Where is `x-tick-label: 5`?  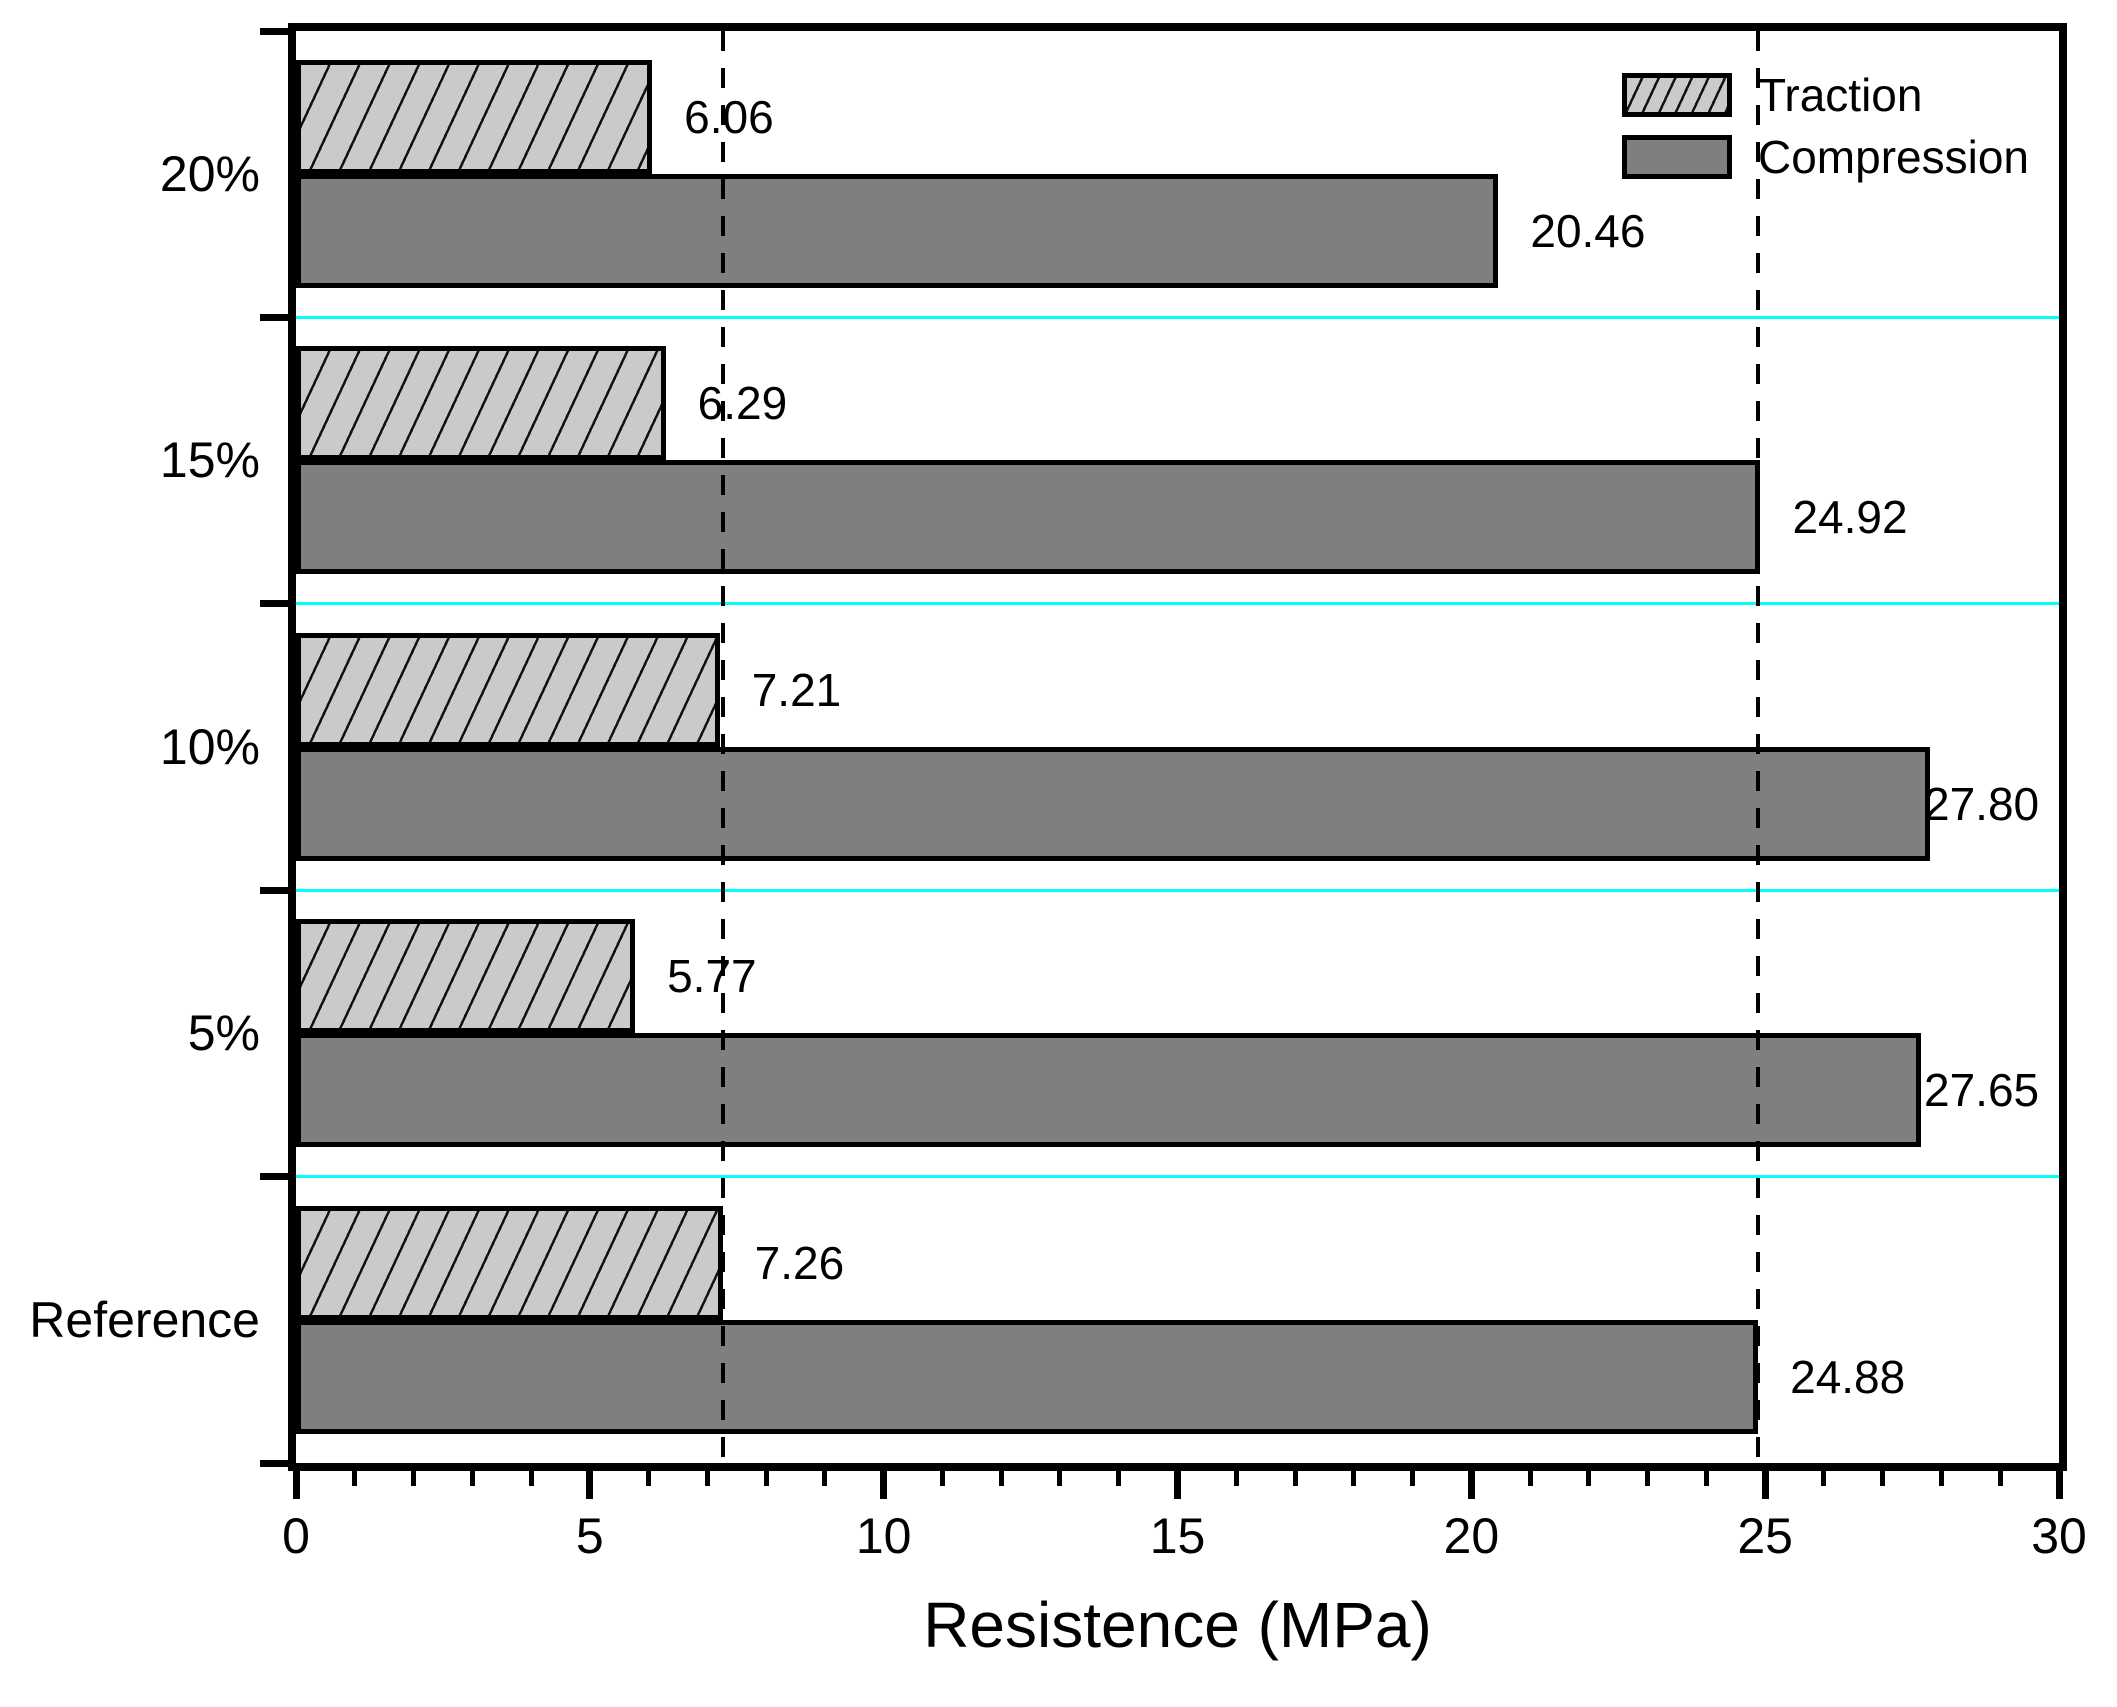 x-tick-label: 5 is located at coordinates (589, 1536).